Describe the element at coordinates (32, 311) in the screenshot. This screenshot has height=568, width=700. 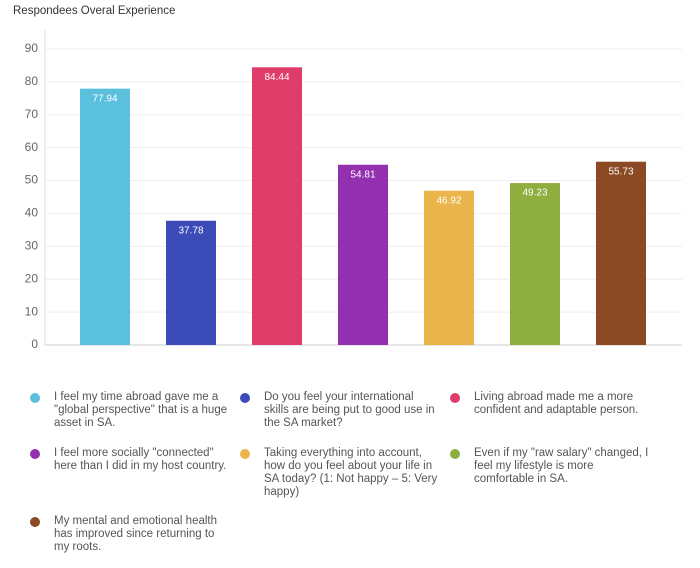
I see `y-tick-label: 10` at that location.